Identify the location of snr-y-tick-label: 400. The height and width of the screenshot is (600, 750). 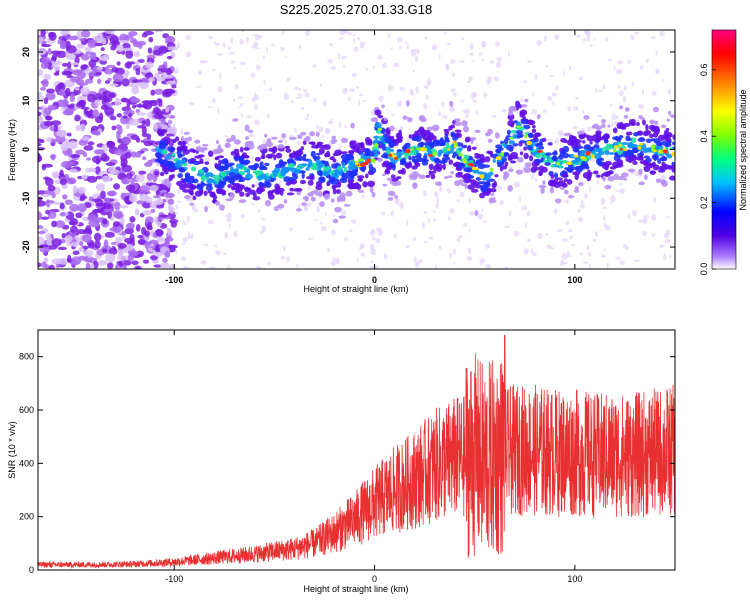
(26, 463).